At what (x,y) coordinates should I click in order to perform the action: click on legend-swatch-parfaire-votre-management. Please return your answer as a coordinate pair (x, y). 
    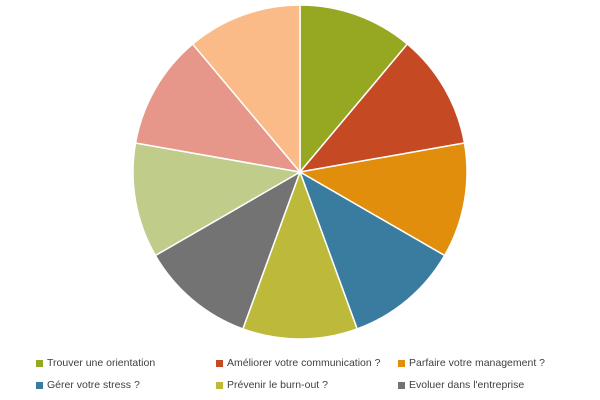
    Looking at the image, I should click on (401, 363).